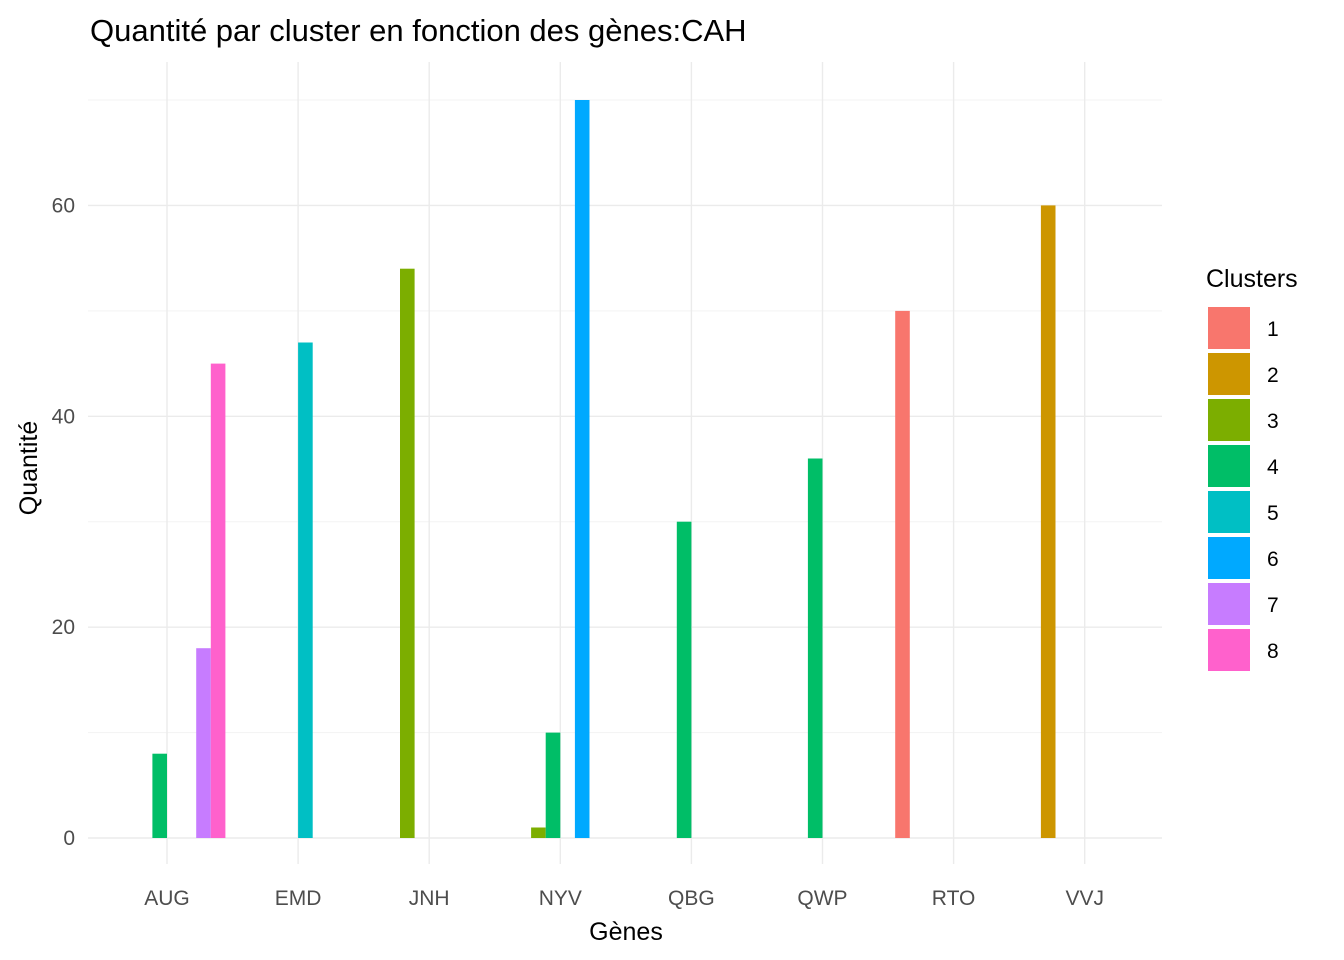 The image size is (1344, 960). What do you see at coordinates (1273, 651) in the screenshot?
I see `legend-label-8: 8` at bounding box center [1273, 651].